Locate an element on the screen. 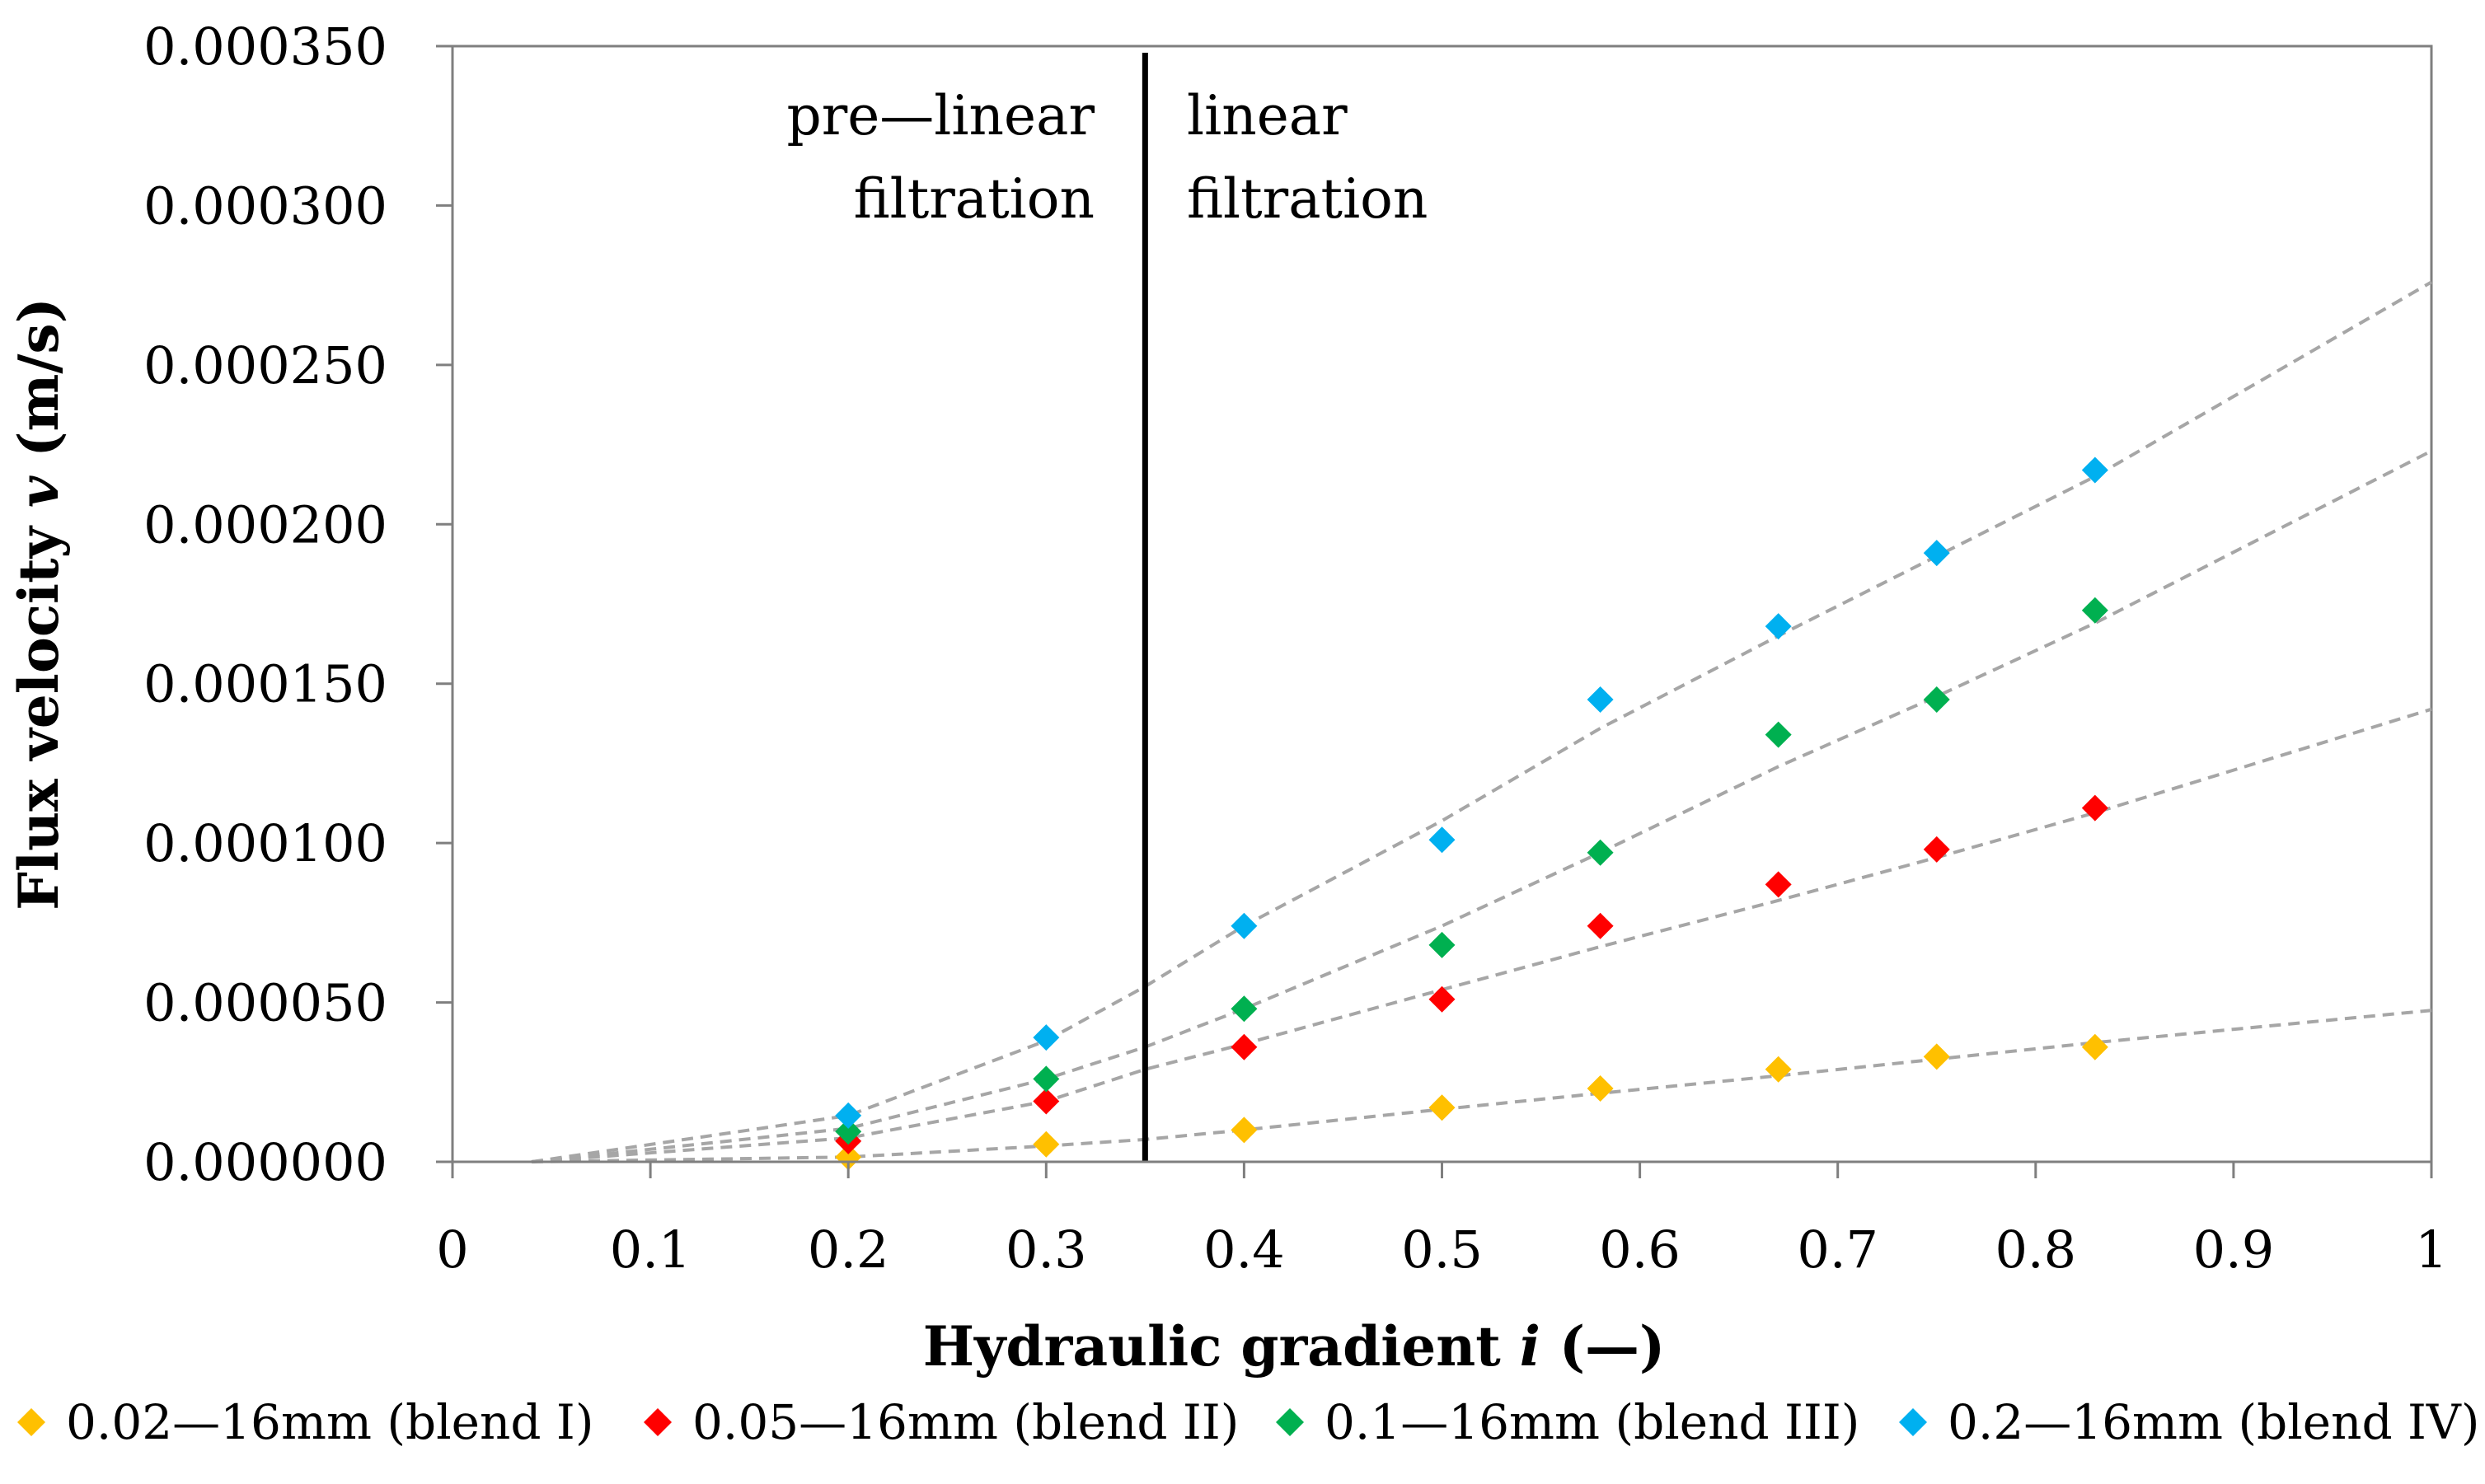 This screenshot has width=2485, height=1484. y-tick-label: 0.000000 is located at coordinates (265, 1162).